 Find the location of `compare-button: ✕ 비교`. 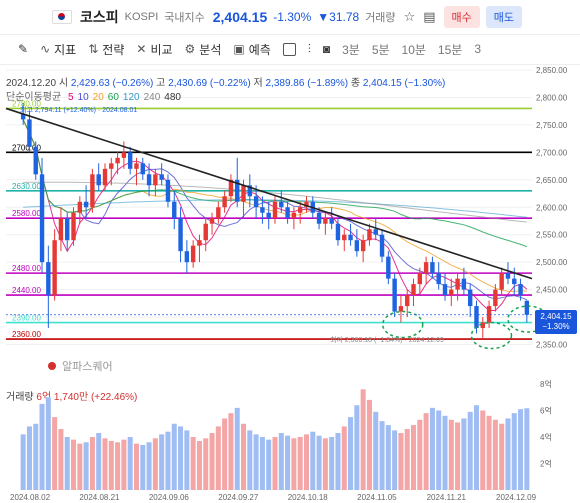

compare-button: ✕ 비교 is located at coordinates (154, 49).